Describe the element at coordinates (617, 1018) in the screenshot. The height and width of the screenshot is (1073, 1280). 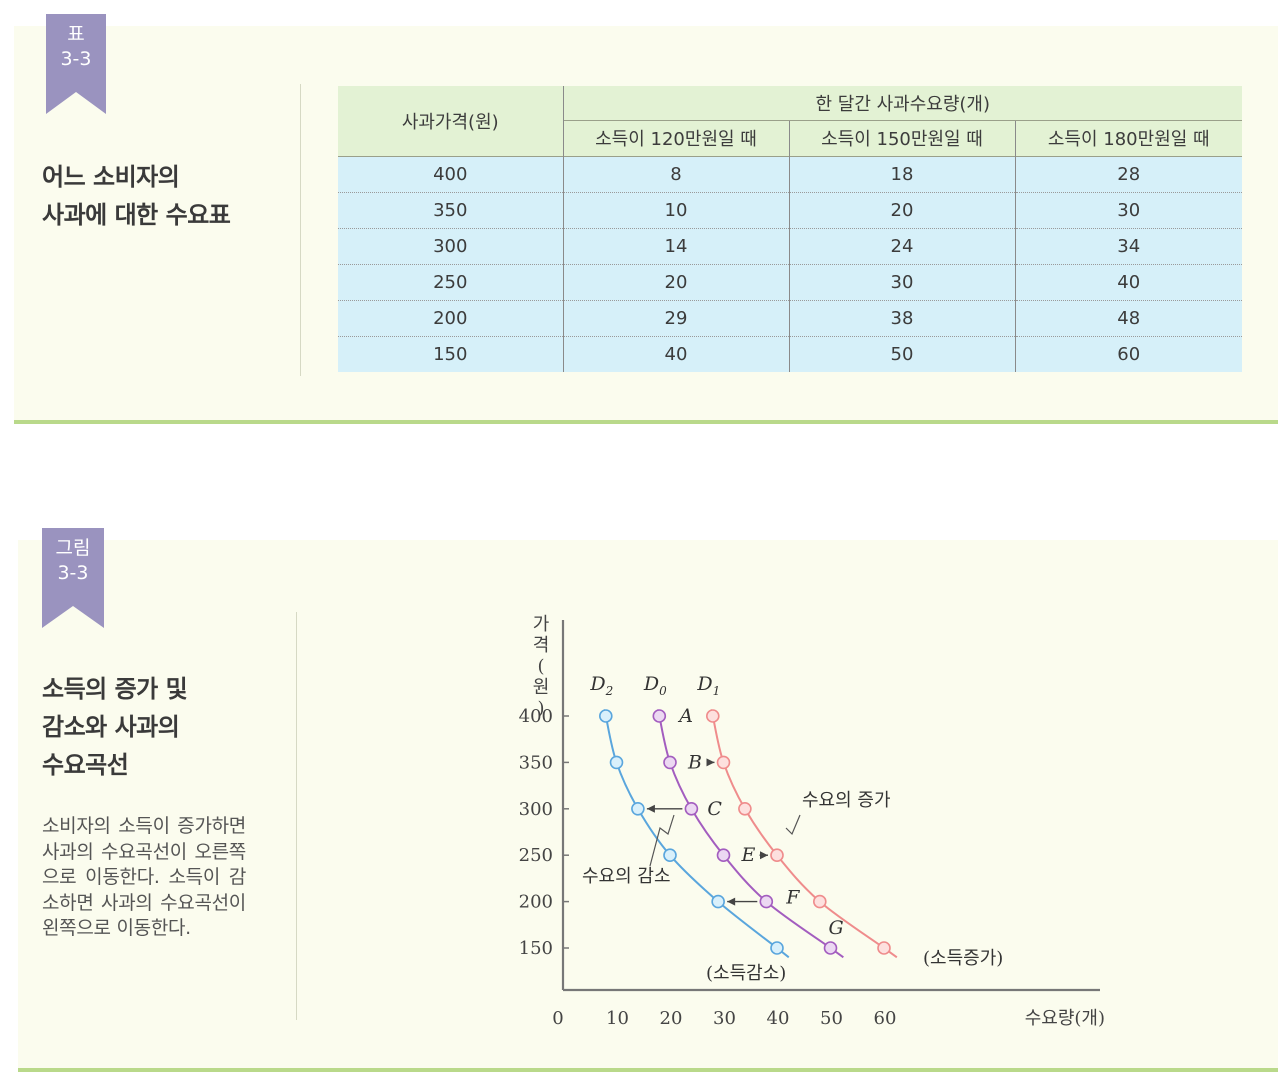
I see `x-tick-label: 10` at that location.